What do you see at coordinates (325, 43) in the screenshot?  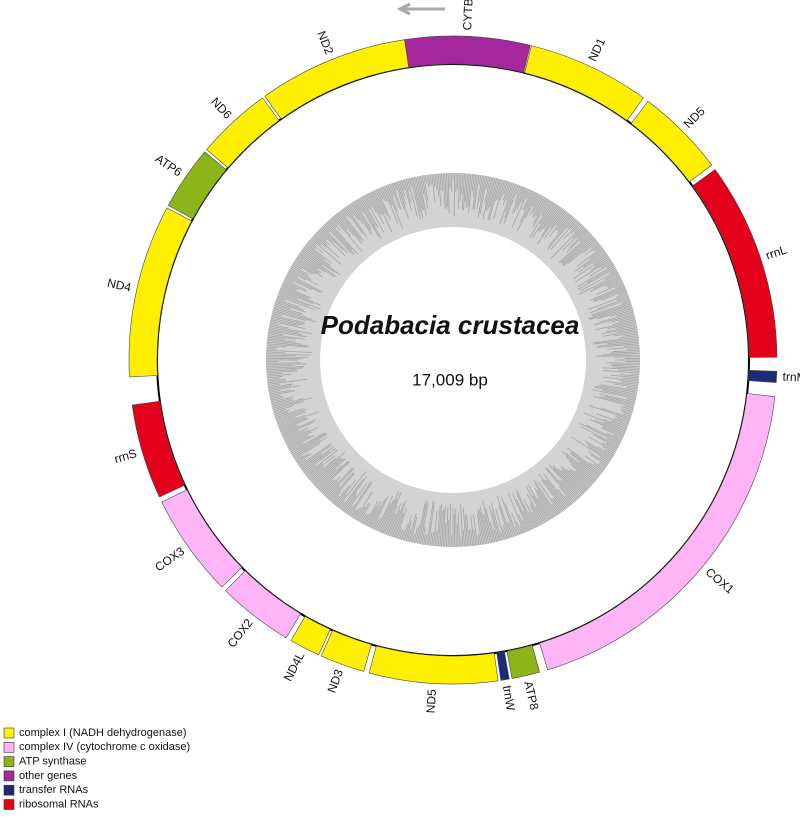 I see `gene-label: ND2` at bounding box center [325, 43].